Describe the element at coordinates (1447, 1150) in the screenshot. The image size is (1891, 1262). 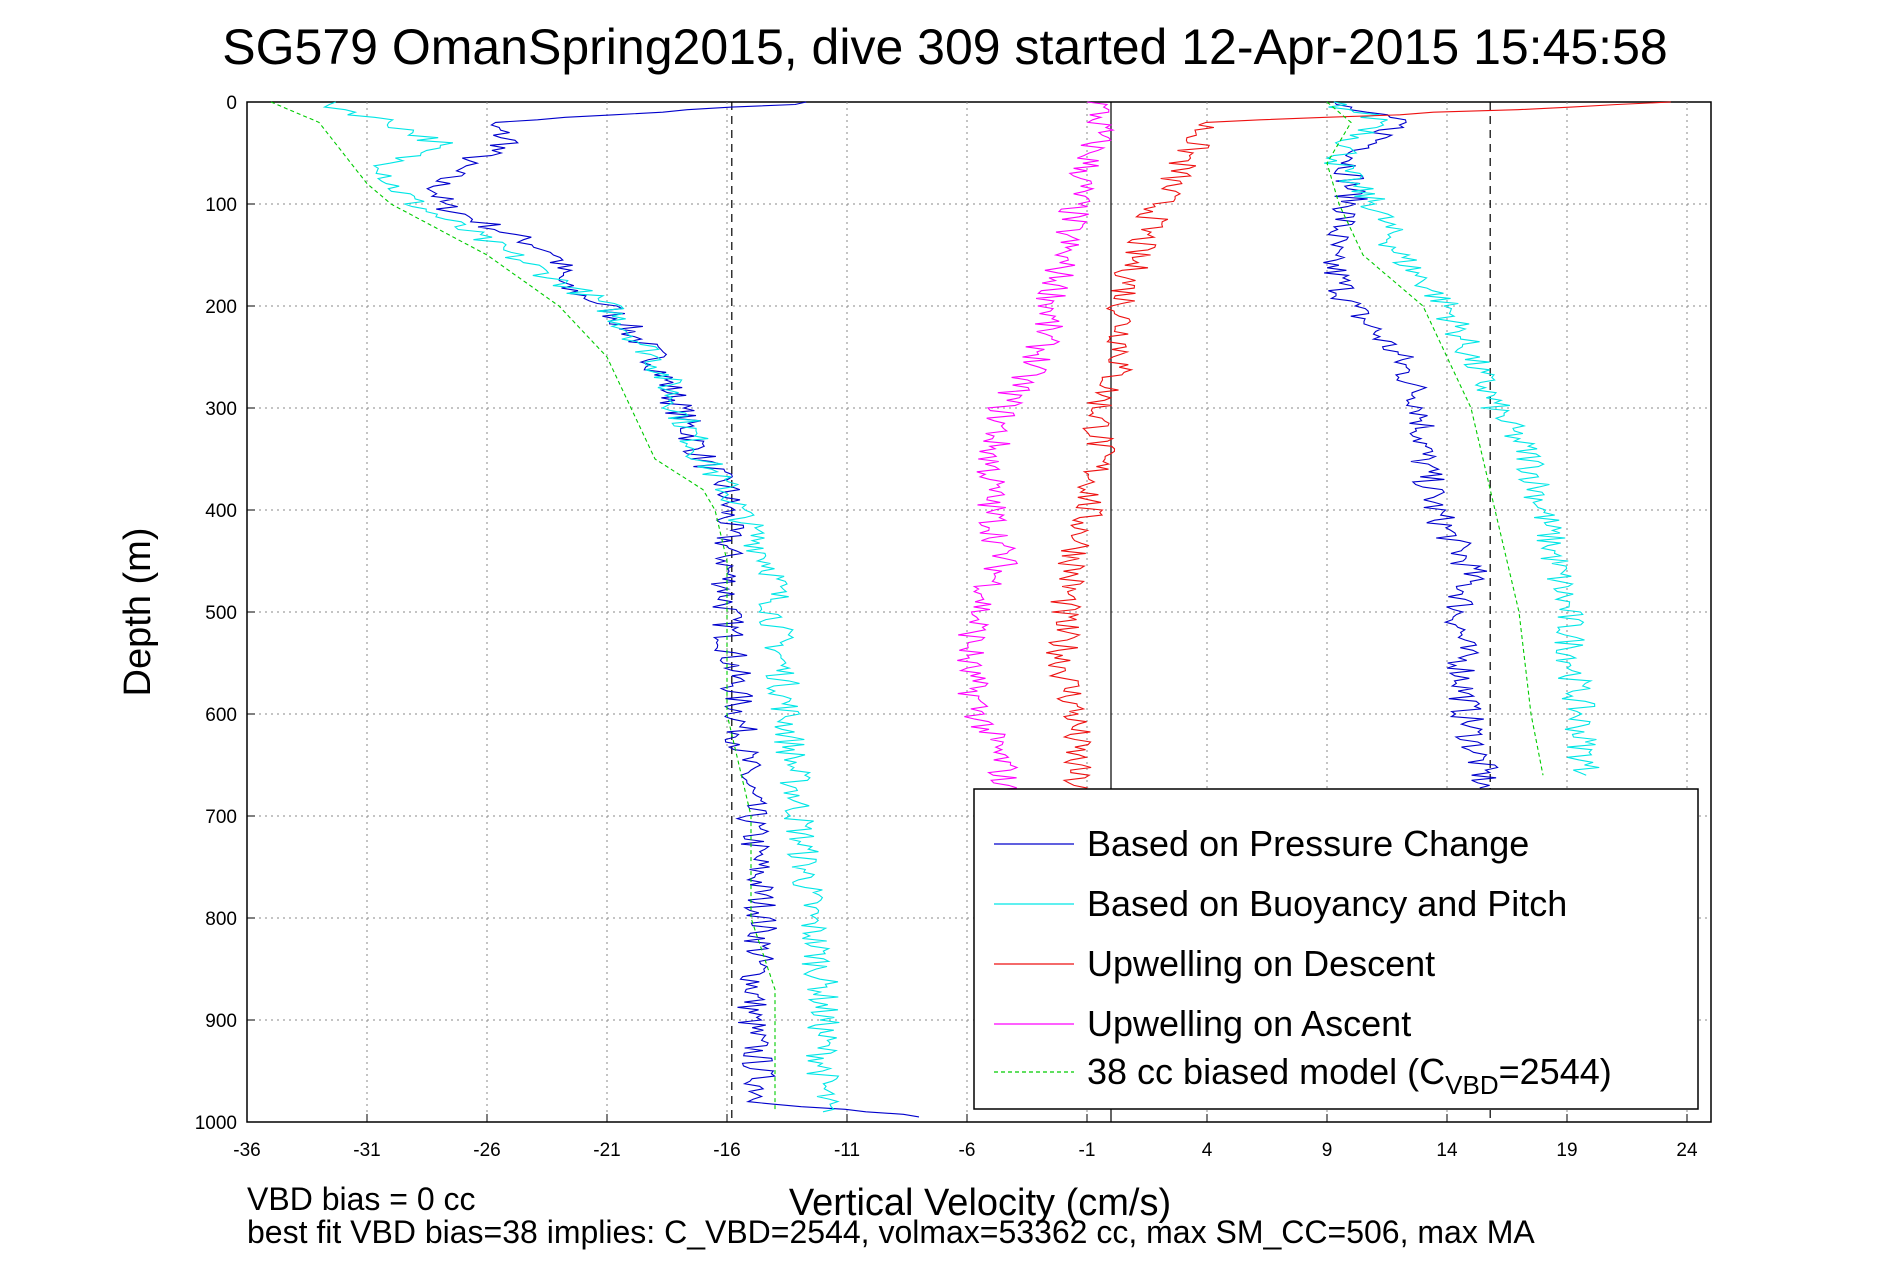
I see `x-tick-label: 14` at that location.